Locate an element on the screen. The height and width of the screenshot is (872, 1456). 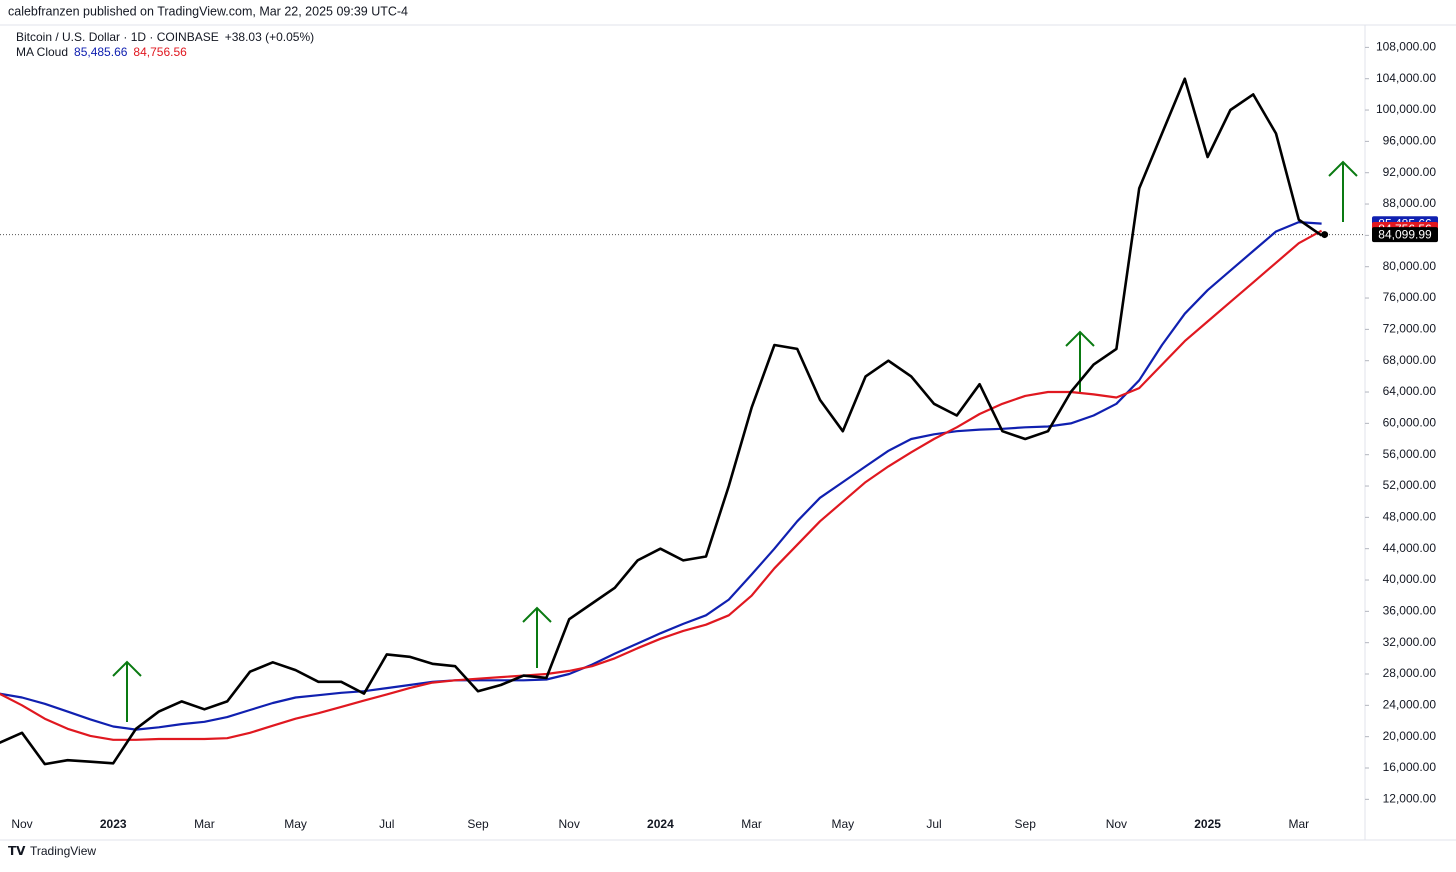
y-tick-label: 20,000.00 is located at coordinates (1410, 736).